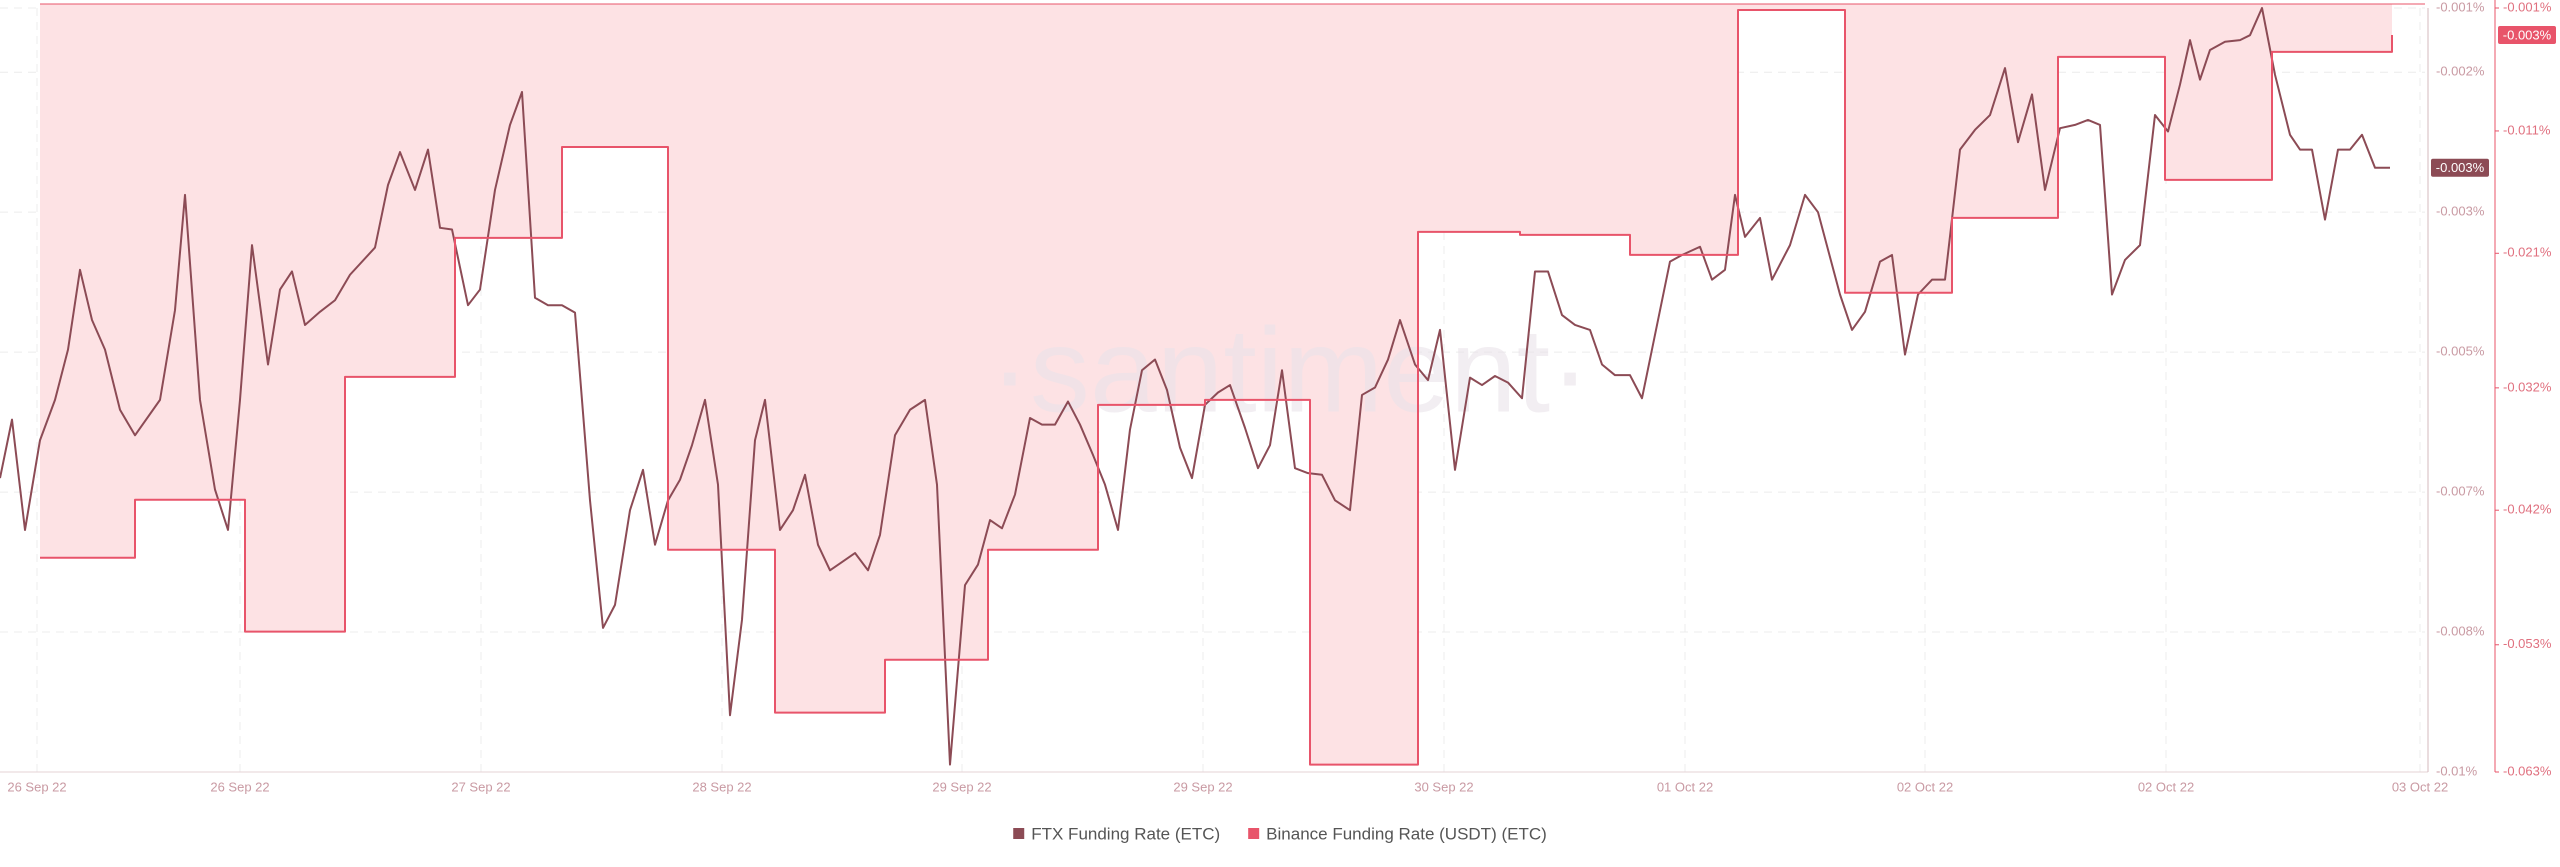 The image size is (2560, 867). What do you see at coordinates (2527, 252) in the screenshot?
I see `y2-tick-label: -0.021%` at bounding box center [2527, 252].